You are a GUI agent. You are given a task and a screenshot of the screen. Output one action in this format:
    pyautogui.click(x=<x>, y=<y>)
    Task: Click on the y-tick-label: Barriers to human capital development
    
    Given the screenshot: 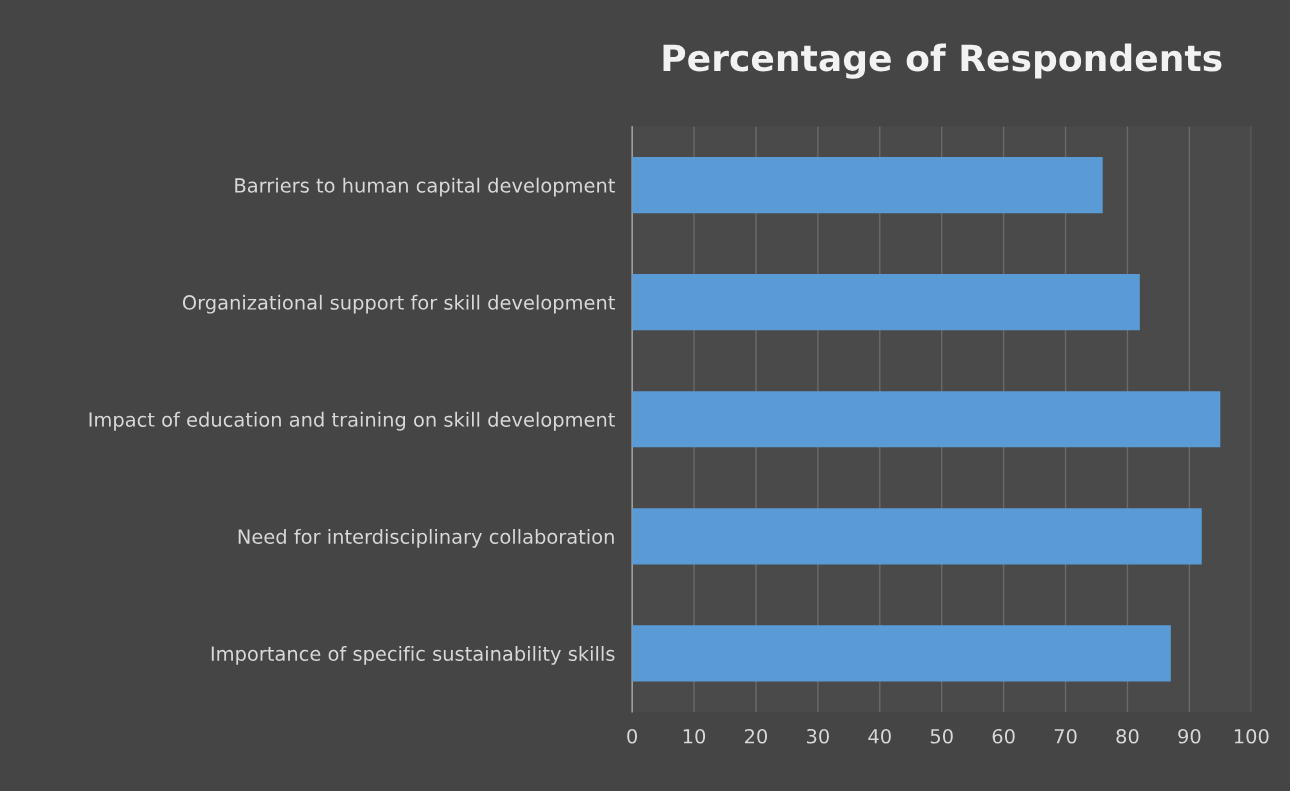 What is the action you would take?
    pyautogui.click(x=425, y=187)
    